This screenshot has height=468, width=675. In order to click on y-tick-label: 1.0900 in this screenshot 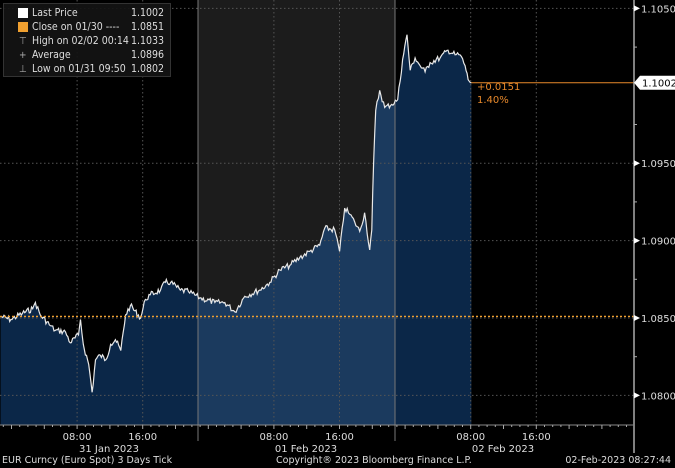, I will do `click(658, 242)`.